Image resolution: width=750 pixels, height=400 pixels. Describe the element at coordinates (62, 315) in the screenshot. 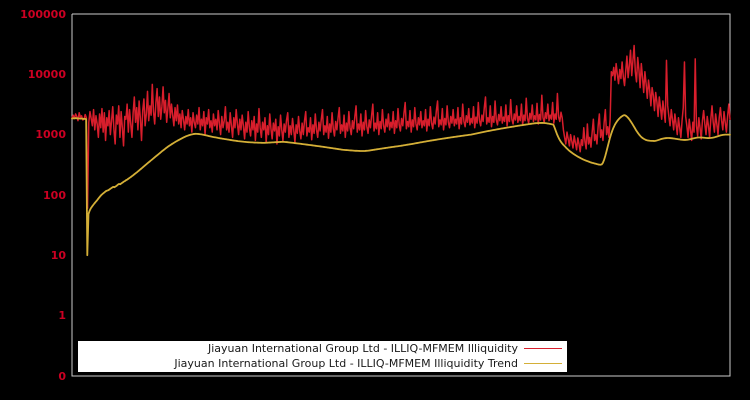

I see `ytick-label-1: 1` at that location.